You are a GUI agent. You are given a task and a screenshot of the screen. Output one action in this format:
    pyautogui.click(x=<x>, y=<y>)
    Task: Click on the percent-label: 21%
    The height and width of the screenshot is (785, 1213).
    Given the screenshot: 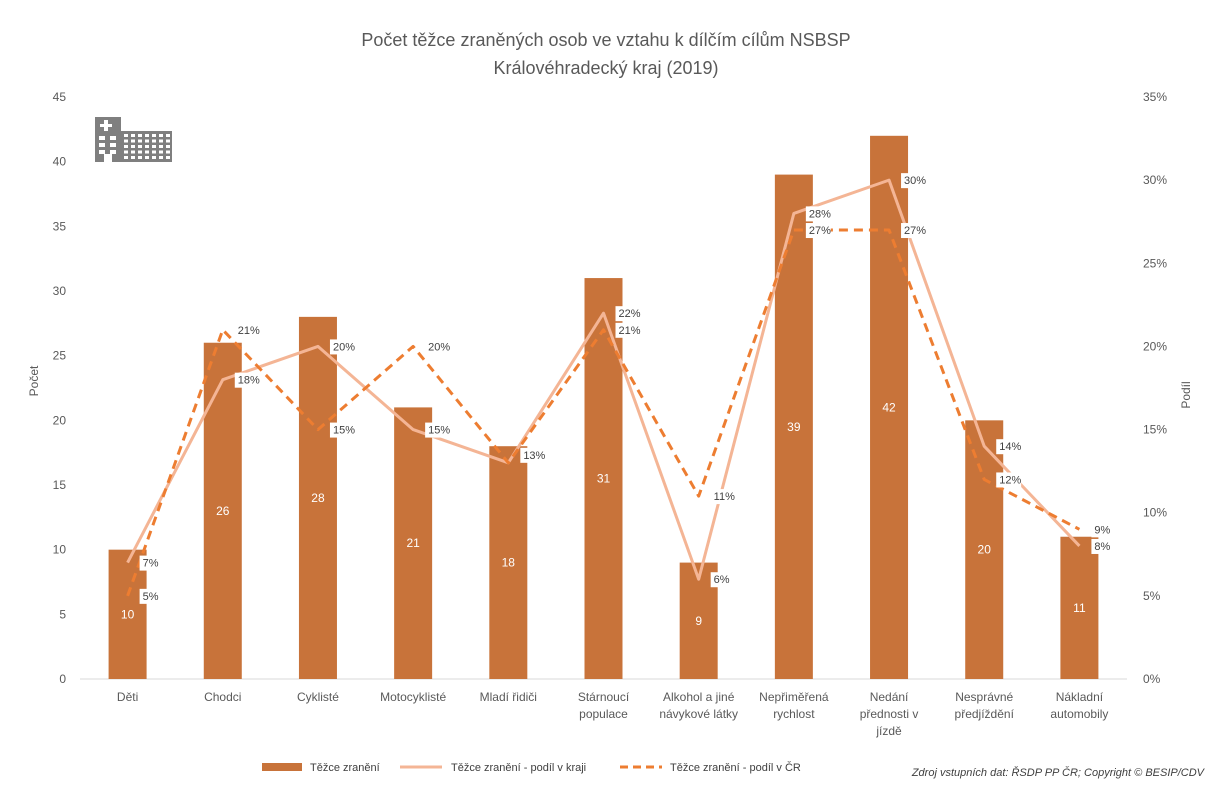 What is the action you would take?
    pyautogui.click(x=247, y=330)
    